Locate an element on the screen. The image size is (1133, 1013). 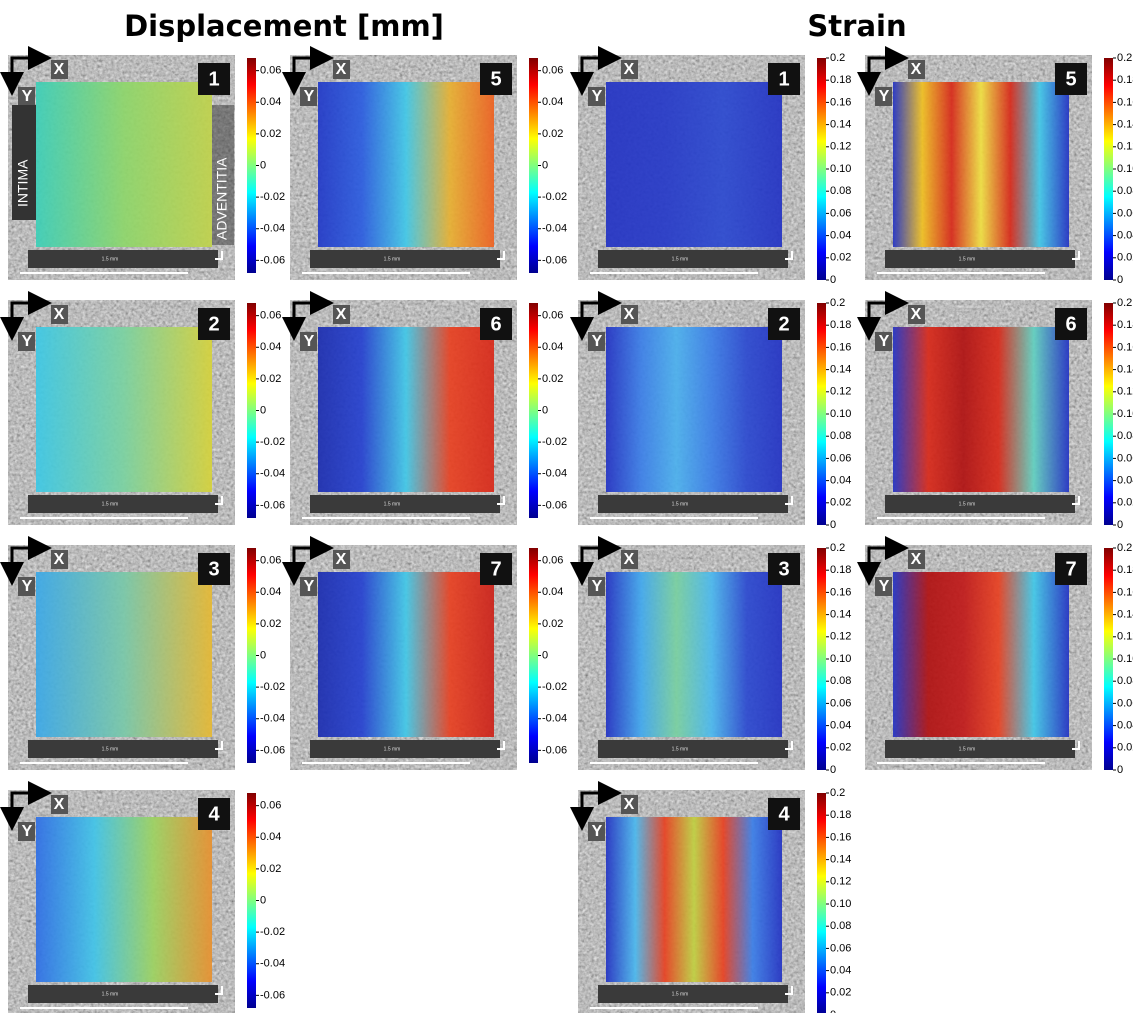
panel: 1.5 mm 5 X Y 0.06 0.04 0.02 0 -0.02 -0.04 -0.06 is located at coordinates (424, 163).